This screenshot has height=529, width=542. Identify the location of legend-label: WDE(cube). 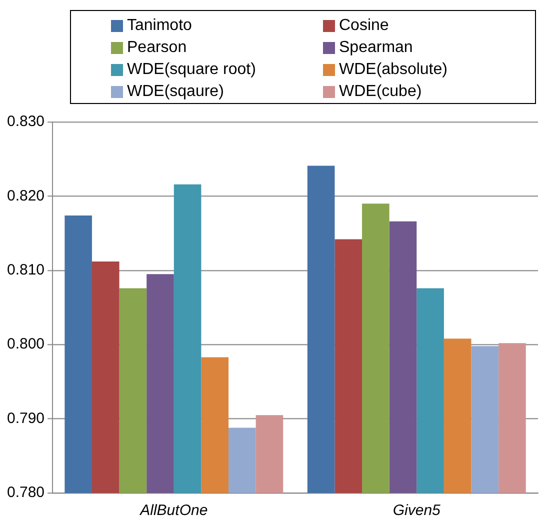
(380, 91).